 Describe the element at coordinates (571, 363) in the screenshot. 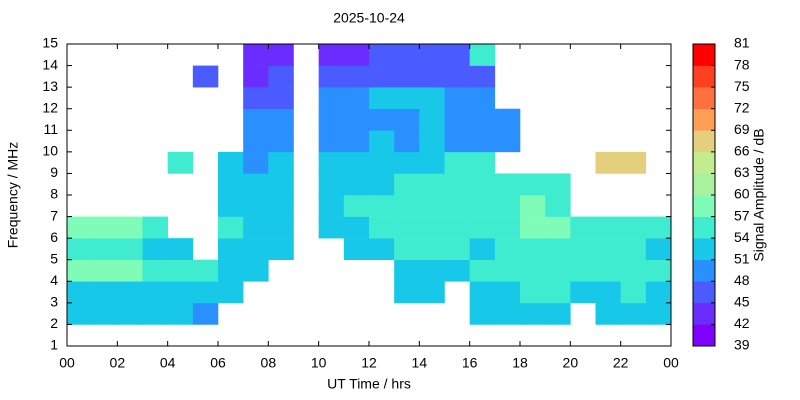

I see `x-tick-label: 20` at that location.